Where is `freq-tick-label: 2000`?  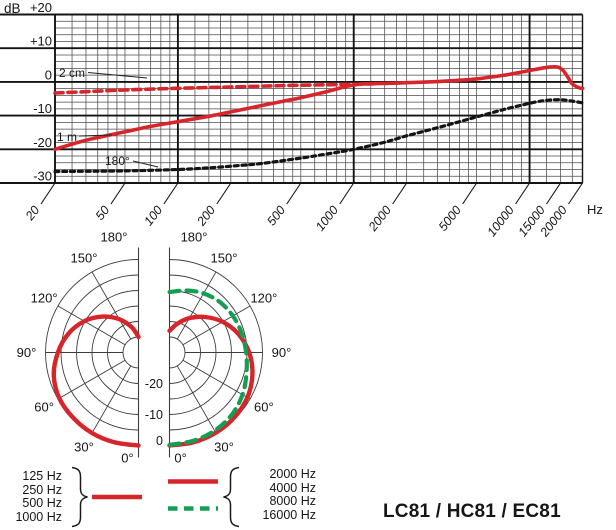
freq-tick-label: 2000 is located at coordinates (379, 218).